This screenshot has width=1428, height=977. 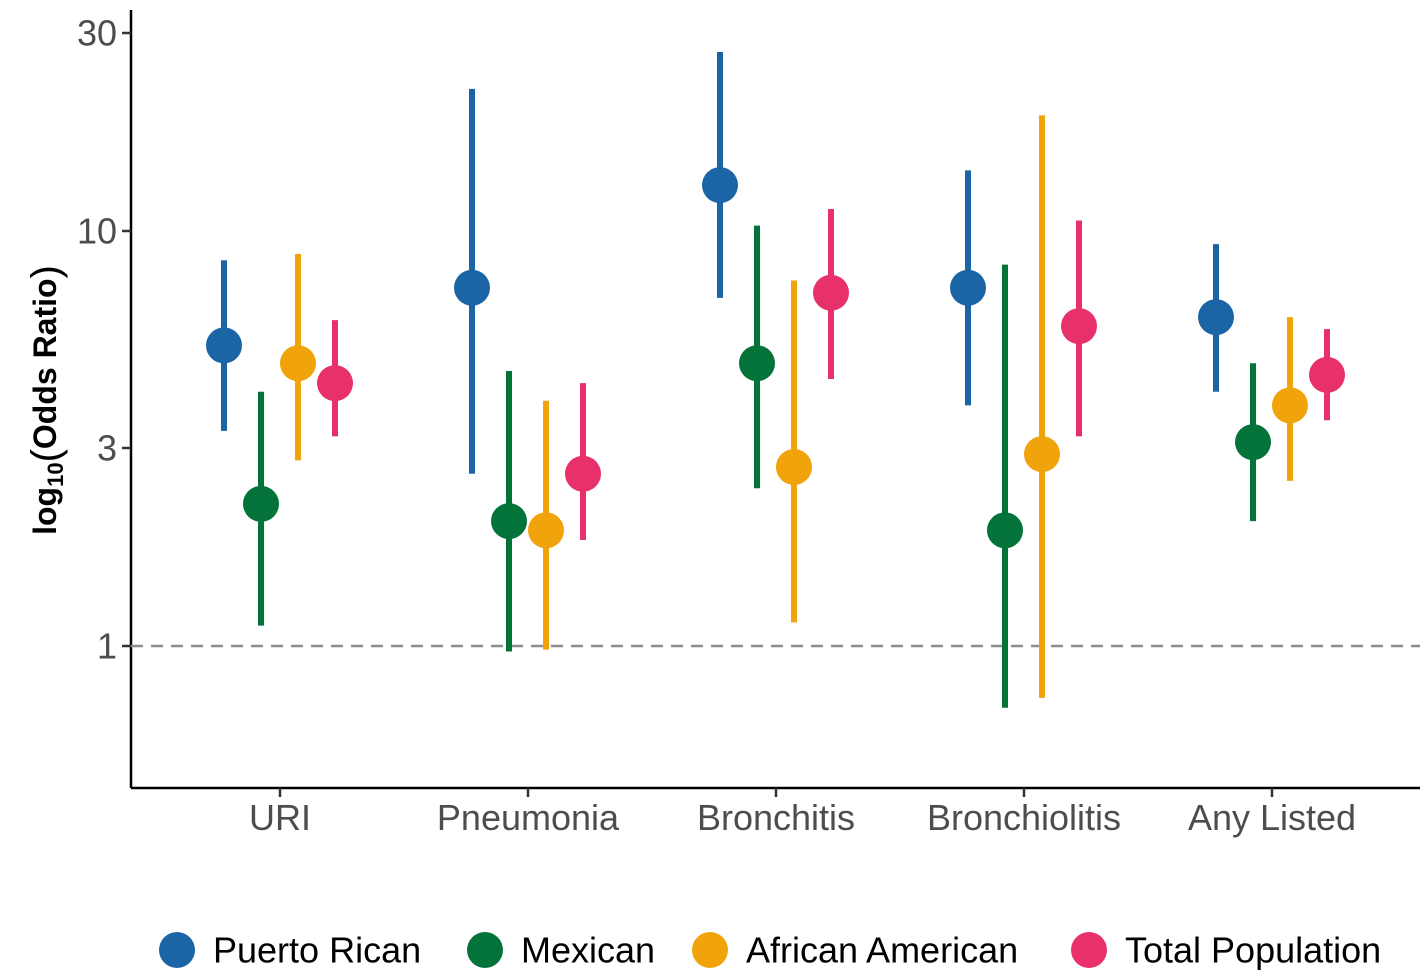 What do you see at coordinates (588, 950) in the screenshot?
I see `legend-label: Mexican` at bounding box center [588, 950].